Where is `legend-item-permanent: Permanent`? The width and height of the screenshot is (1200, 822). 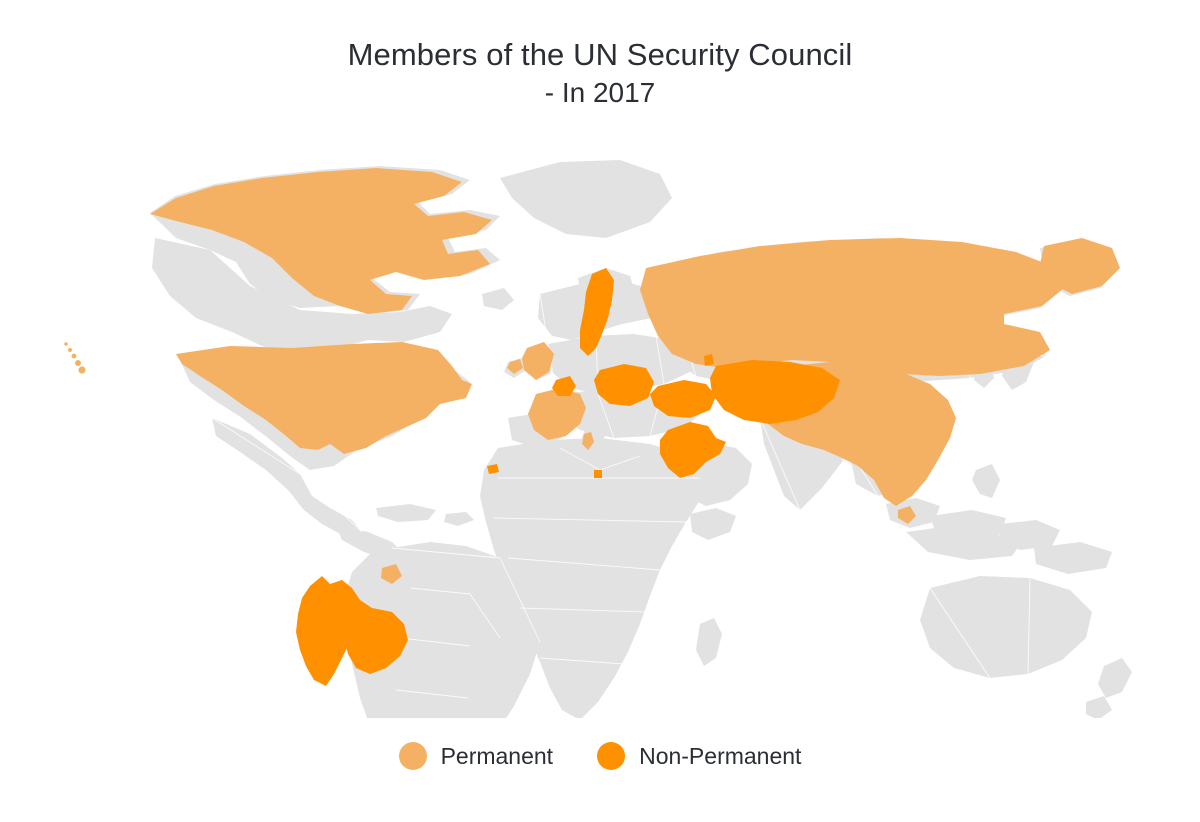 legend-item-permanent: Permanent is located at coordinates (476, 756).